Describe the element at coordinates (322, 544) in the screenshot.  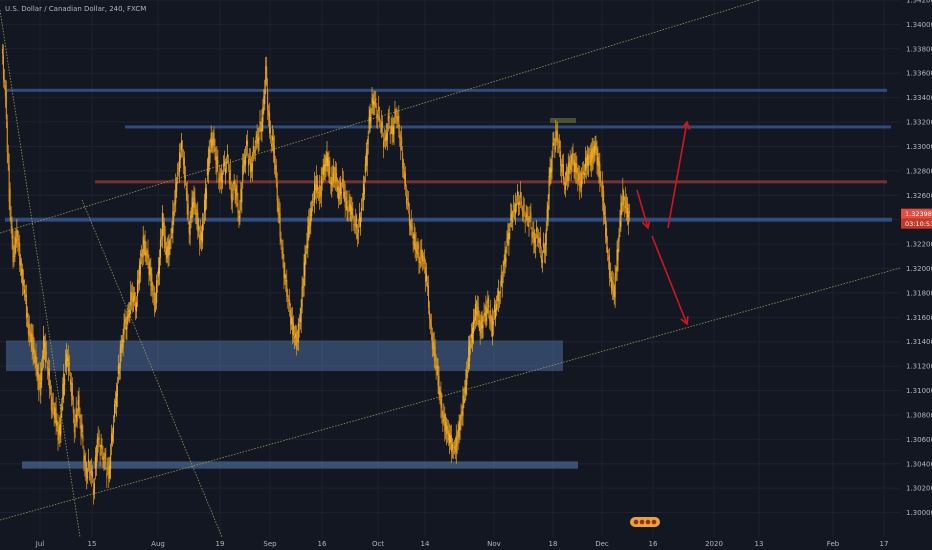
I see `x-tick-label: 16` at that location.